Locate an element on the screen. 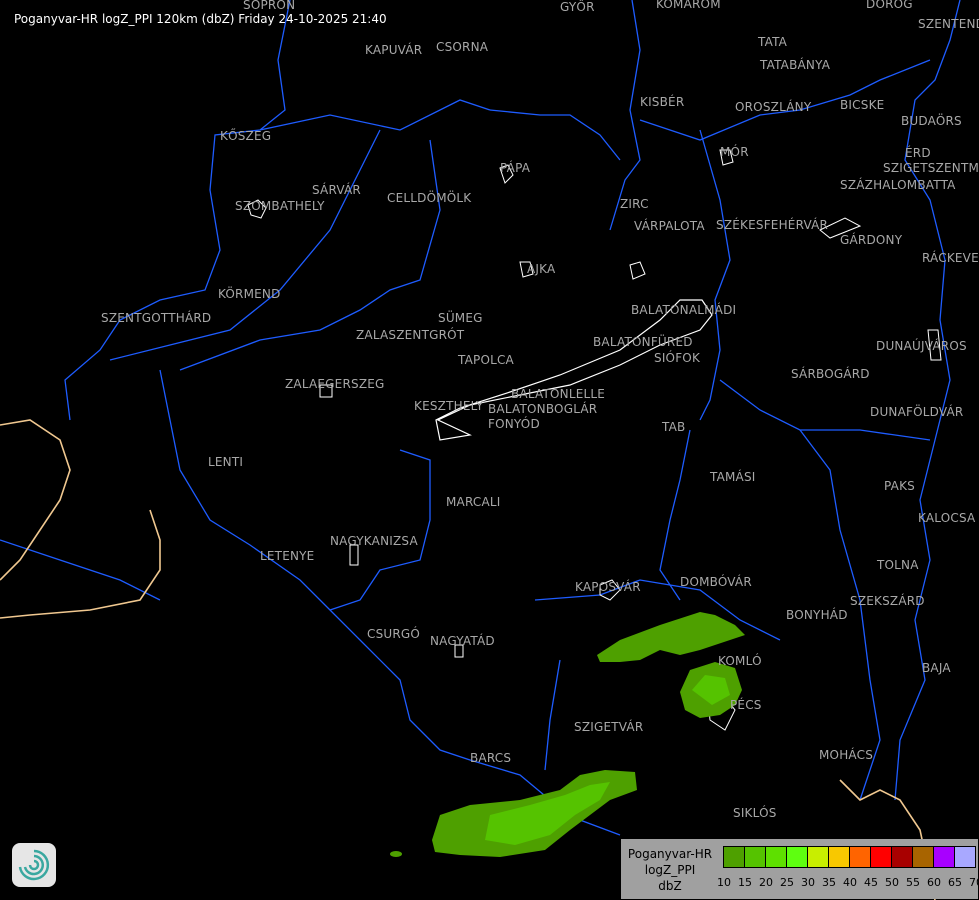 The image size is (979, 900). city-label: BALATONBOGLÁR is located at coordinates (543, 409).